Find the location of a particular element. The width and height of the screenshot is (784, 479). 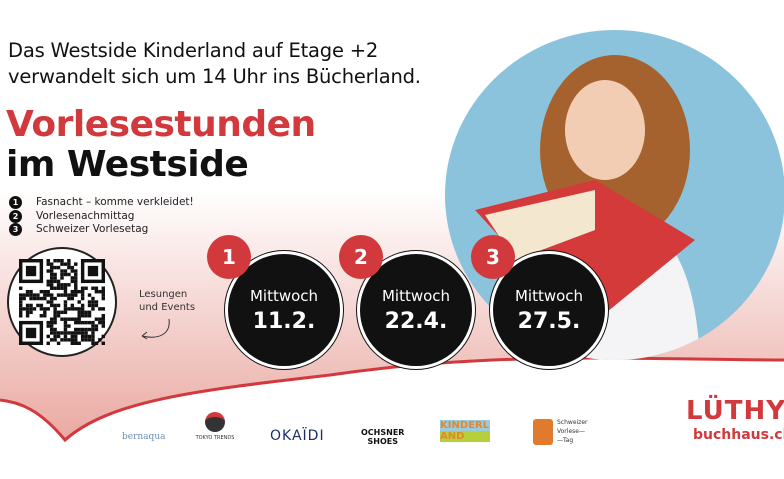

list-item: 3 Schweizer Vorlesetag is located at coordinates (101, 230).